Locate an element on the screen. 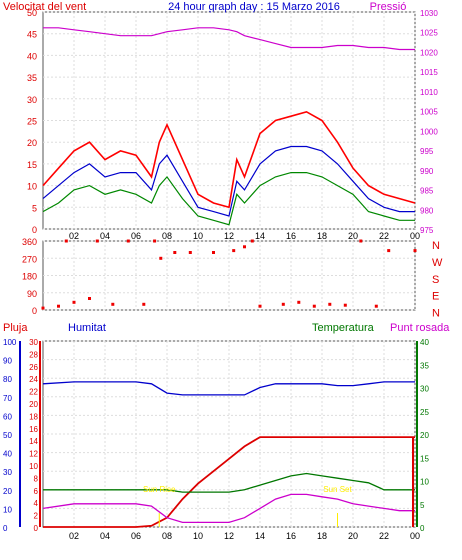  humidity-tick-label: 100 is located at coordinates (10, 342).